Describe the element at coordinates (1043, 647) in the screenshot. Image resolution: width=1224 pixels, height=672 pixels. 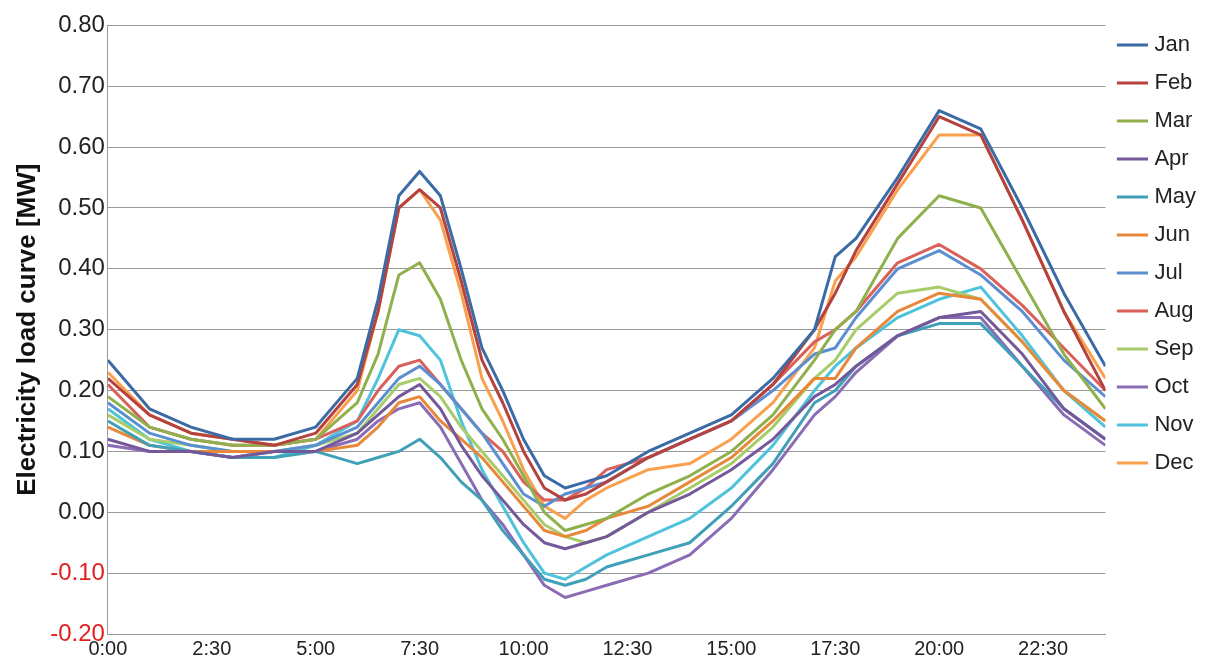
I see `x-tick-label: 22:30` at that location.